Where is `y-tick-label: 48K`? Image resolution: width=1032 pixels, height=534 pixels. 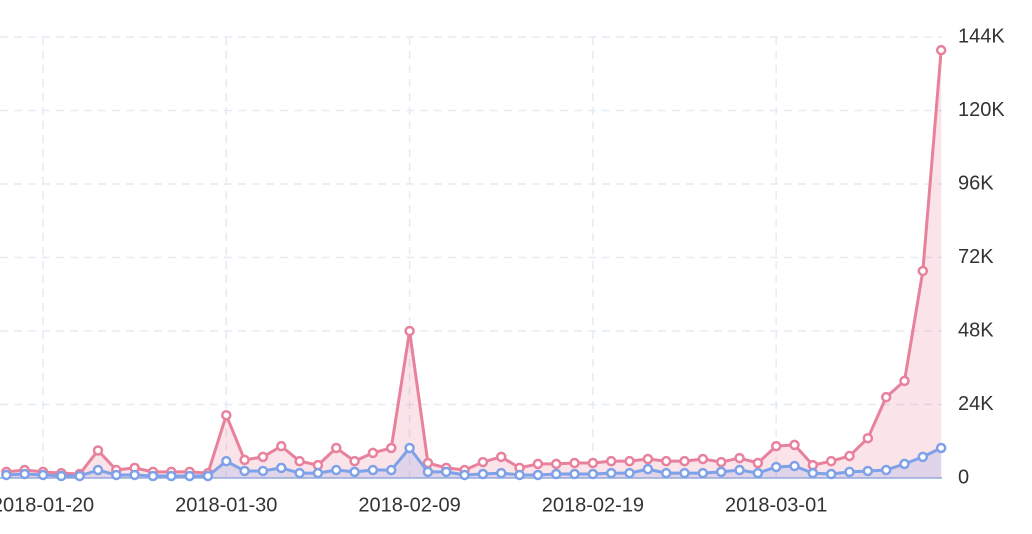
y-tick-label: 48K is located at coordinates (976, 330).